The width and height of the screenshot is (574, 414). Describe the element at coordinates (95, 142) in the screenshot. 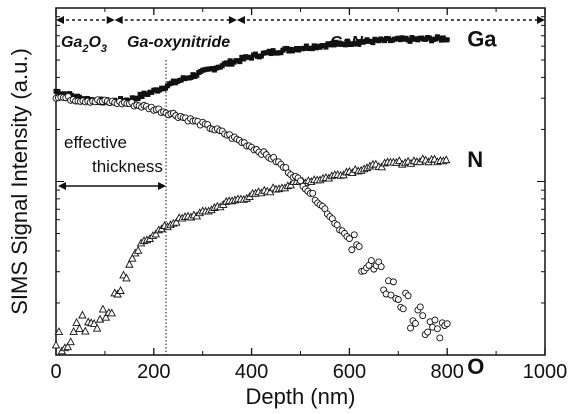

I see `annotation-line-1: effective` at that location.